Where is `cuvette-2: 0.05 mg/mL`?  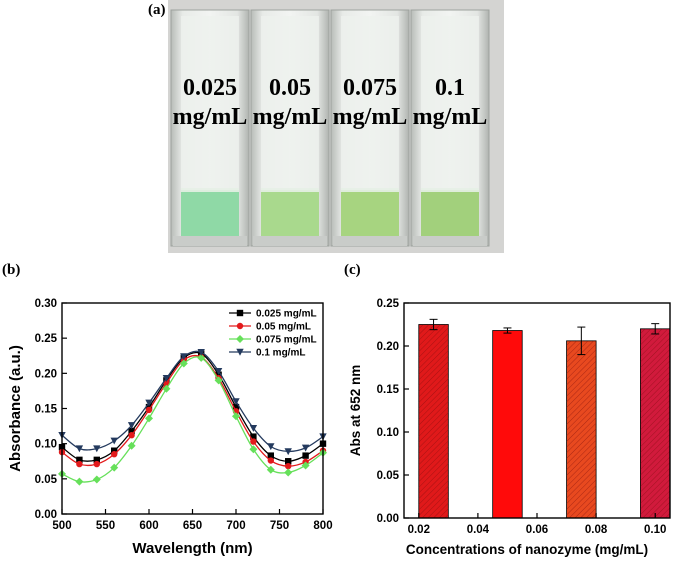 cuvette-2: 0.05 mg/mL is located at coordinates (290, 128).